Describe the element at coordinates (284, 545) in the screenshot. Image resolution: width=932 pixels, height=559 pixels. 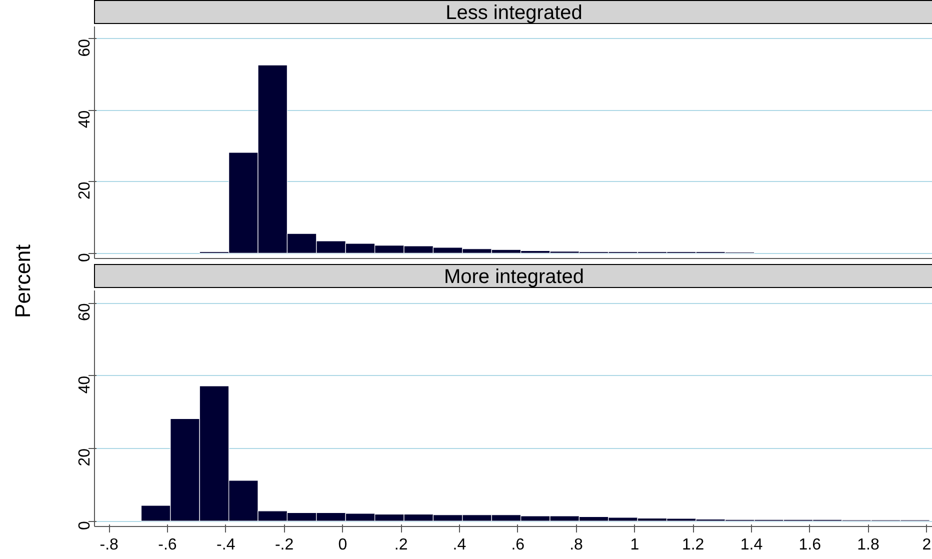
I see `x-tick-label: -.2` at that location.